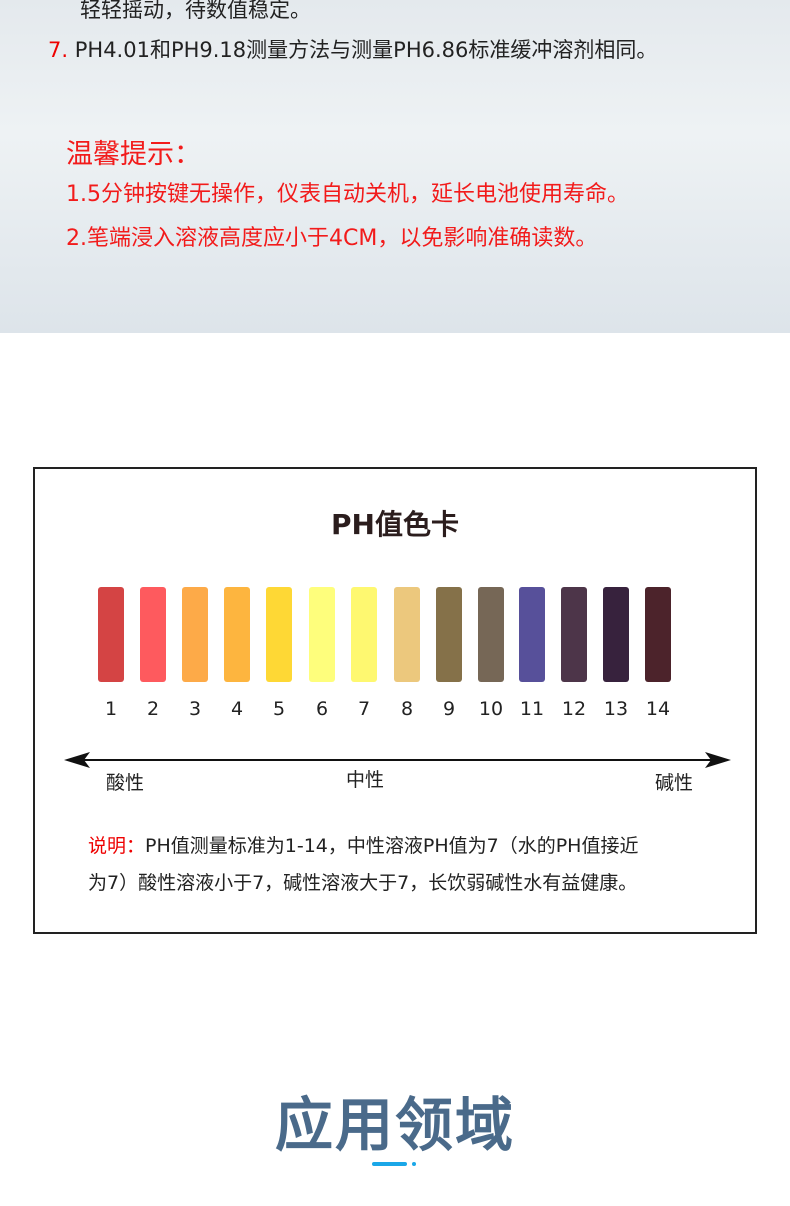 The height and width of the screenshot is (1206, 790). What do you see at coordinates (407, 709) in the screenshot?
I see `ph-number: 8` at bounding box center [407, 709].